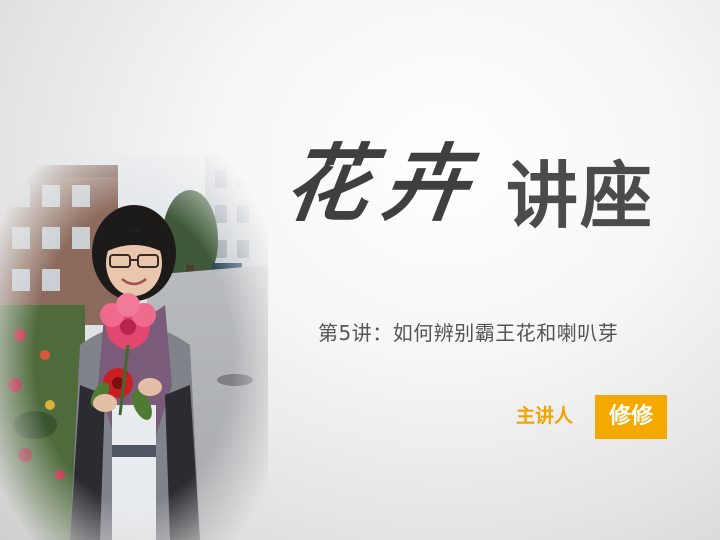 Image resolution: width=720 pixels, height=540 pixels. What do you see at coordinates (580, 196) in the screenshot?
I see `title-main: 讲座` at bounding box center [580, 196].